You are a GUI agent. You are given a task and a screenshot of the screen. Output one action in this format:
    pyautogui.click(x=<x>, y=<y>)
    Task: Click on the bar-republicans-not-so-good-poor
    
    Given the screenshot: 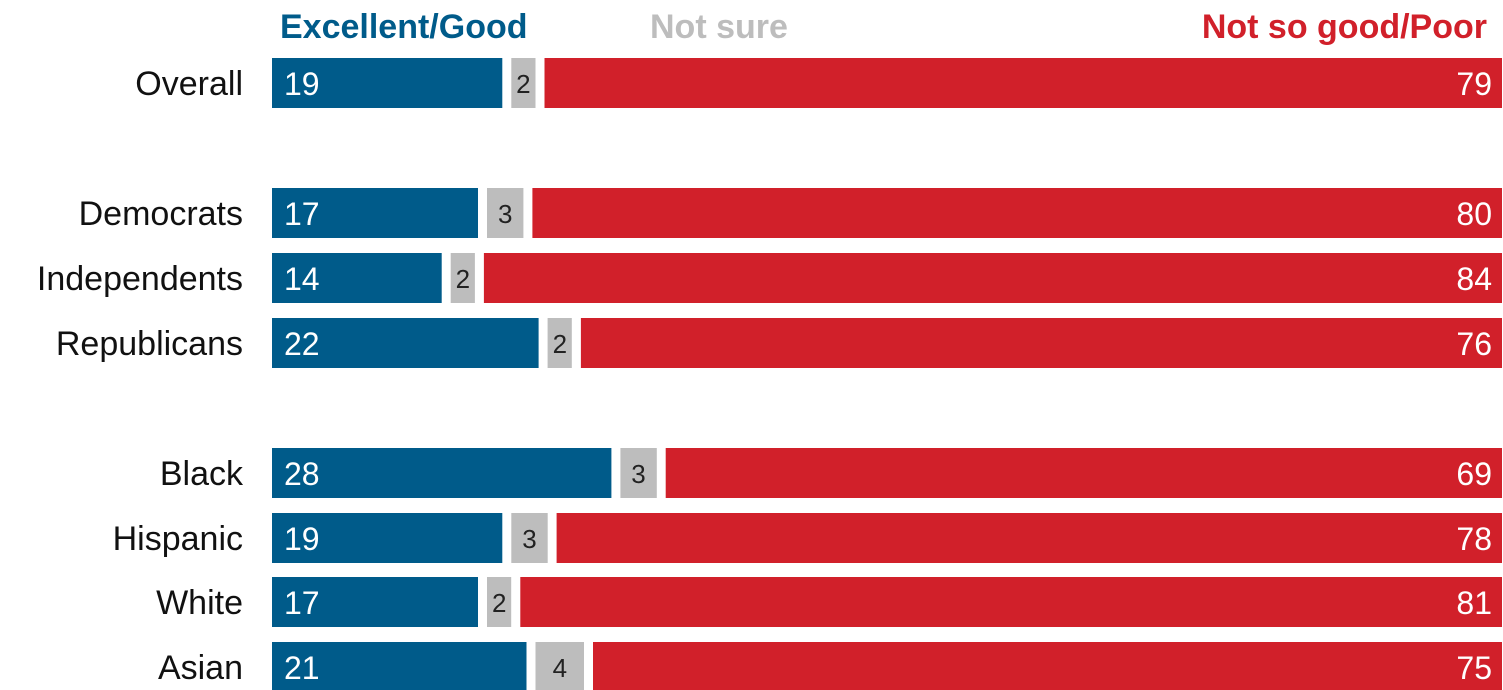 What is the action you would take?
    pyautogui.click(x=1041, y=343)
    